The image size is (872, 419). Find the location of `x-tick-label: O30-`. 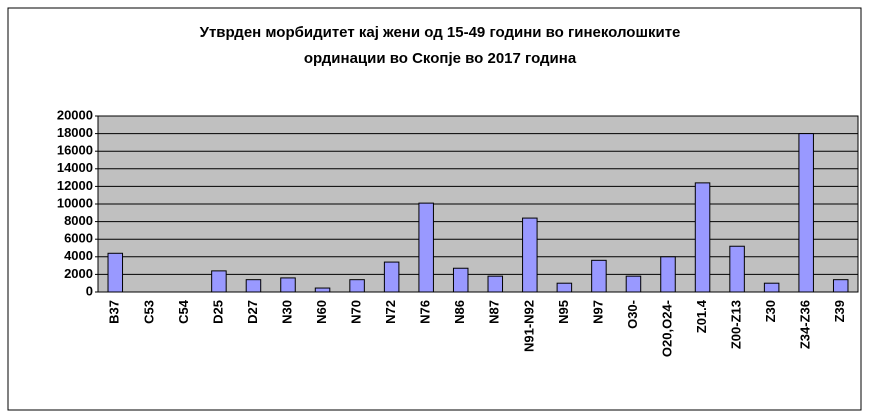

x-tick-label: O30- is located at coordinates (632, 314).